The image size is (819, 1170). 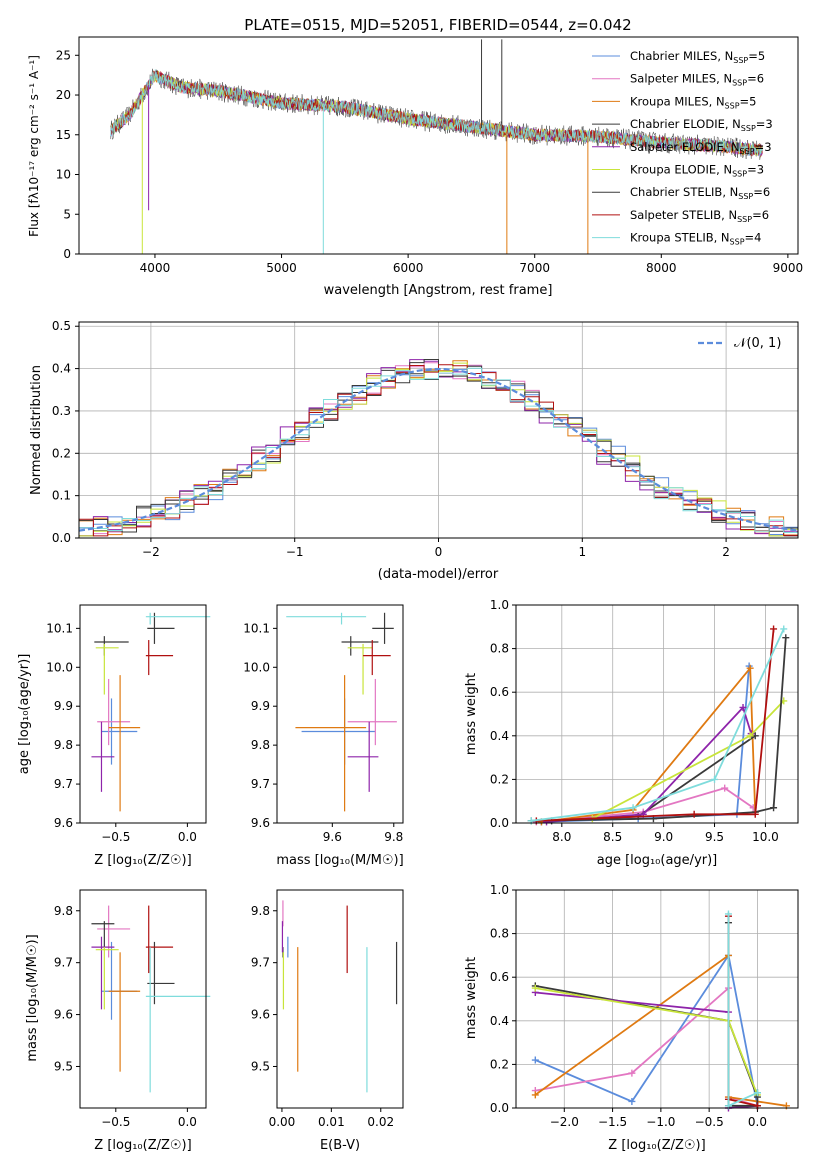 I want to click on panel-ytick-label: 9.5, so click(x=260, y=1066).